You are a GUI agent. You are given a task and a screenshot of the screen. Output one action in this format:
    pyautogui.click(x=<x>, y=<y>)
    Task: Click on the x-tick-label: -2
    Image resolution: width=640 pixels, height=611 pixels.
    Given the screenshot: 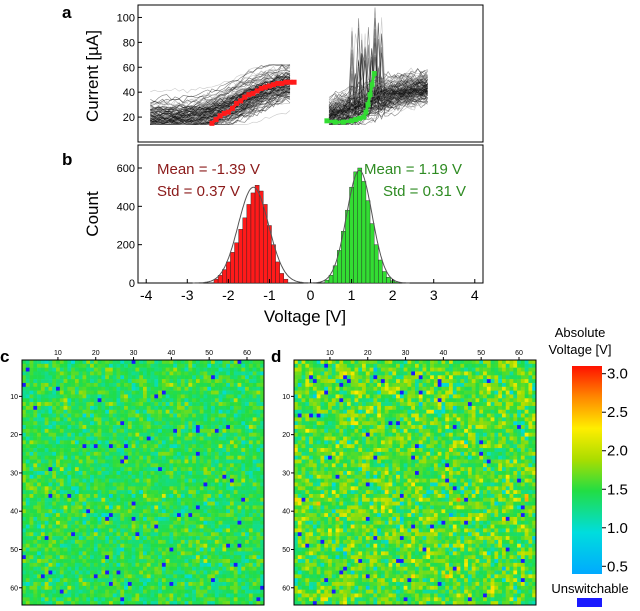 What is the action you would take?
    pyautogui.click(x=228, y=295)
    